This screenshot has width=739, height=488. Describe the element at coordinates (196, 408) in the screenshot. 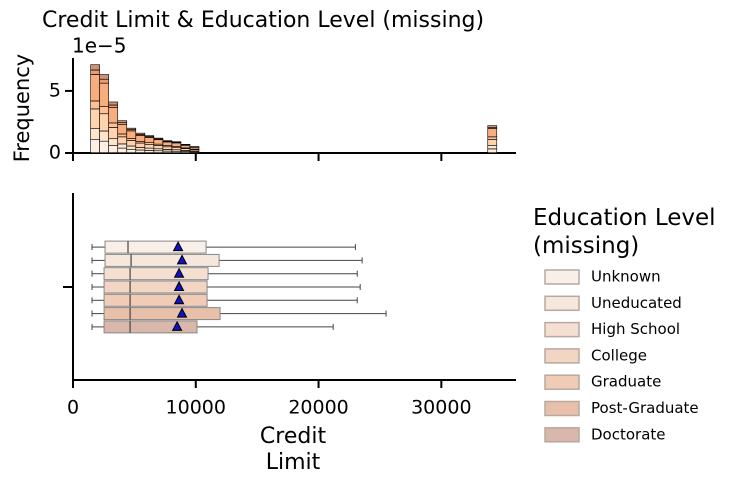

I see `x-tick-label: 10000` at that location.